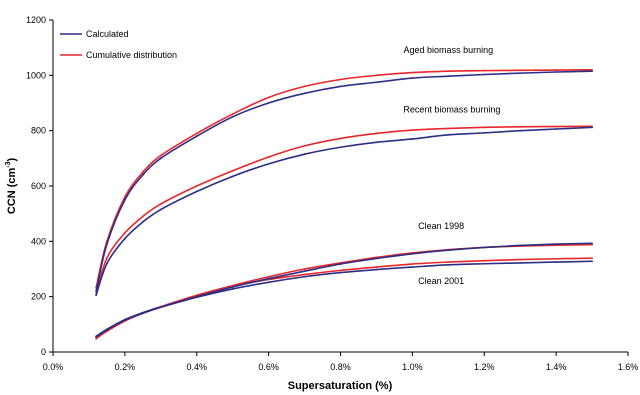 The image size is (640, 395). What do you see at coordinates (38, 297) in the screenshot?
I see `y-tick-label: 200` at bounding box center [38, 297].